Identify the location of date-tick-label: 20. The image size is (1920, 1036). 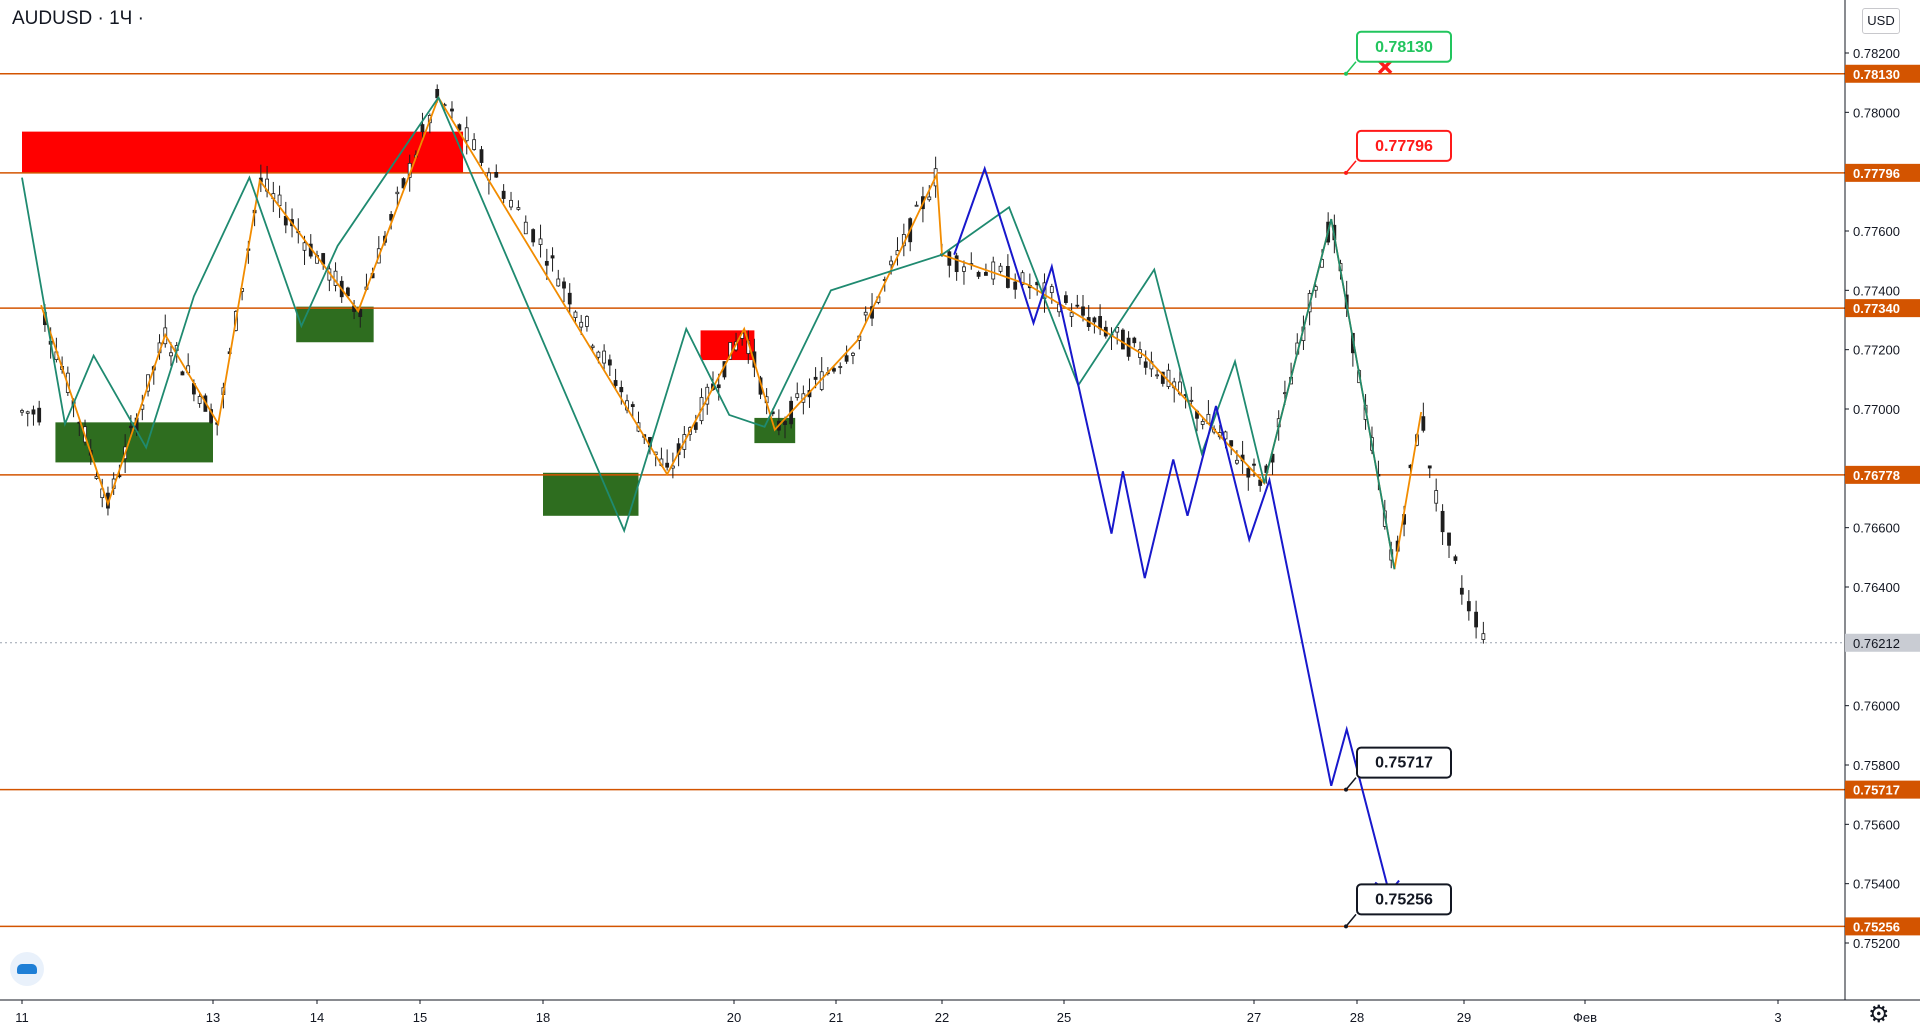
(734, 1017).